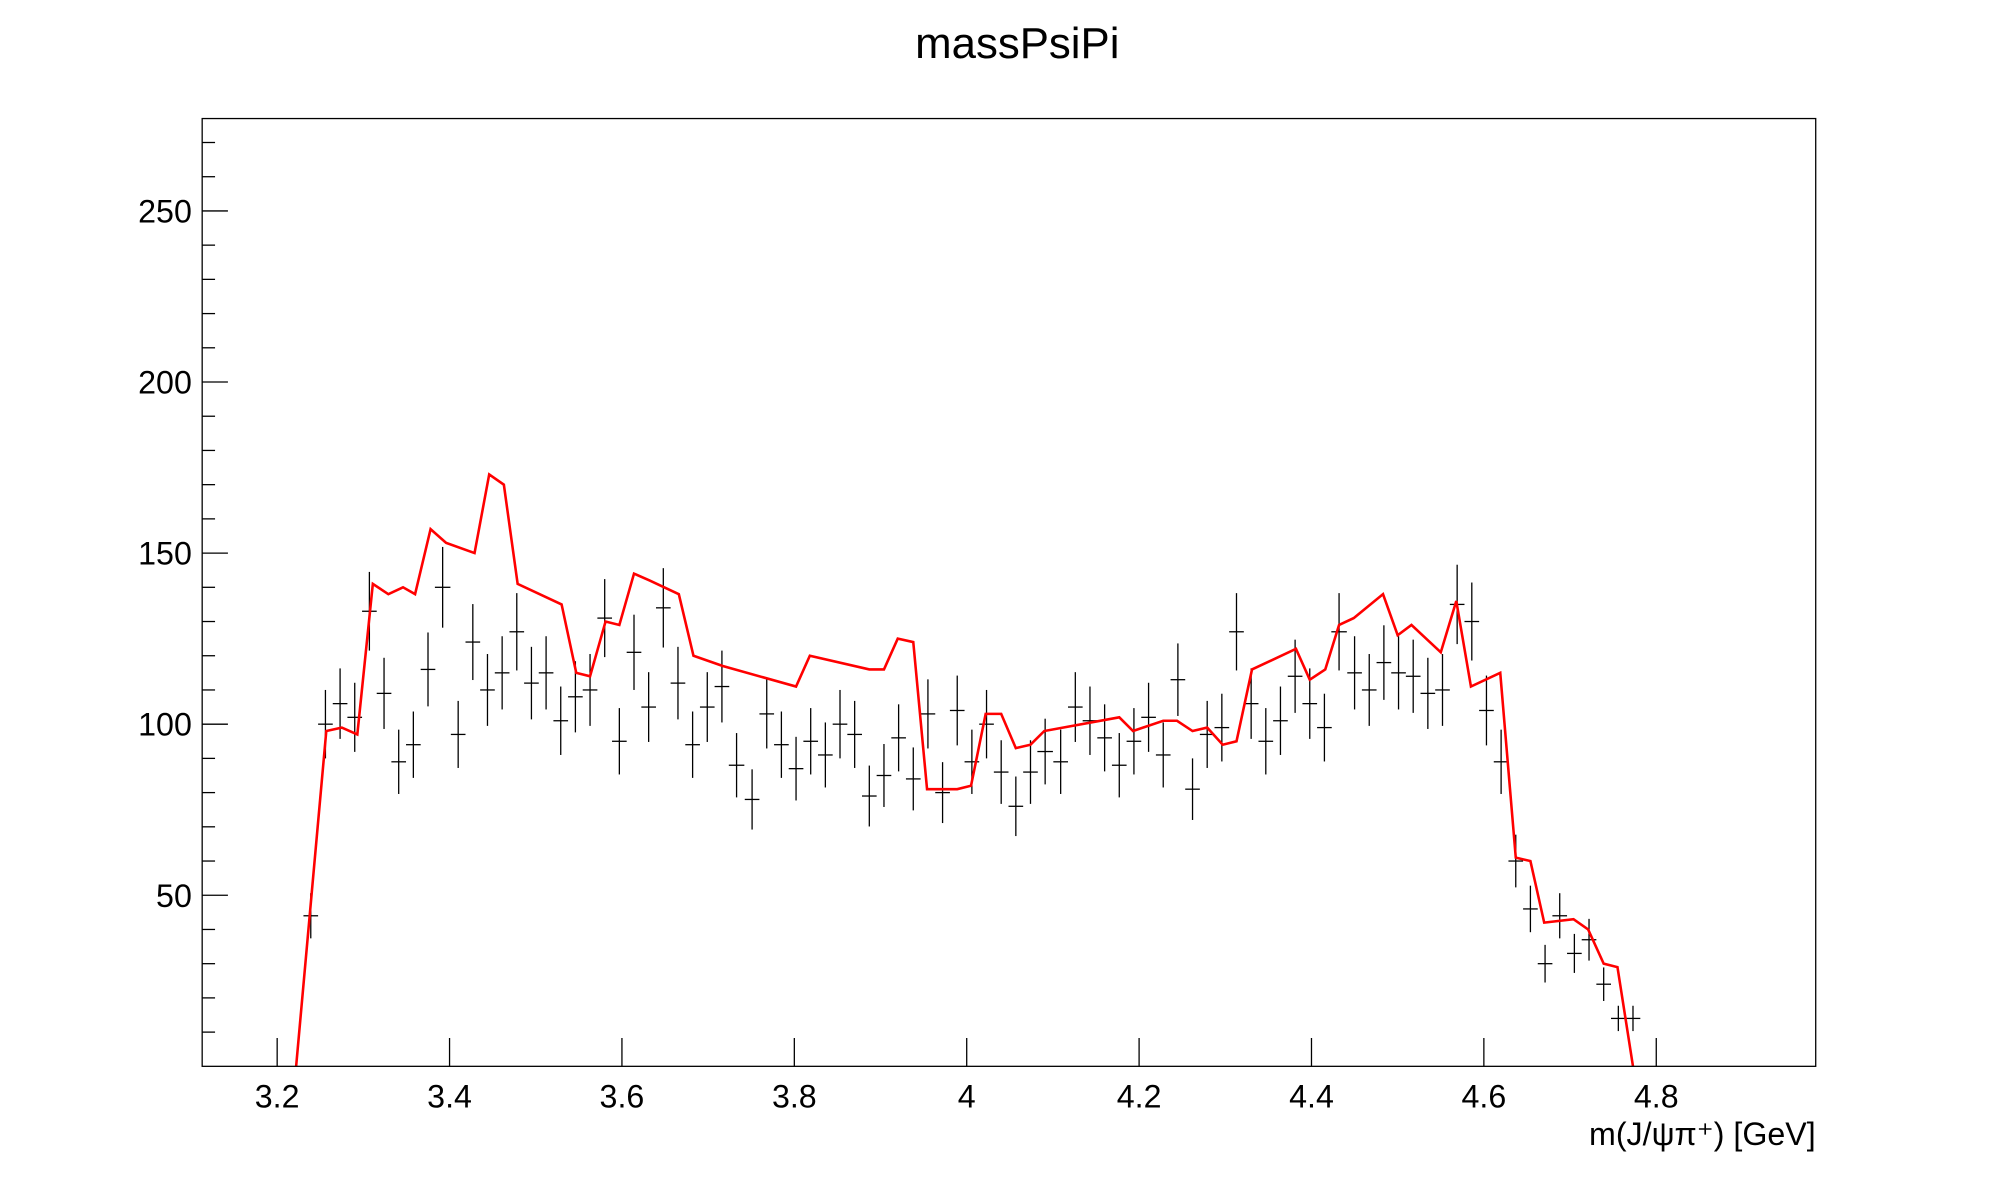 The width and height of the screenshot is (1996, 1177). I want to click on x-tick-label: 3.8, so click(794, 1097).